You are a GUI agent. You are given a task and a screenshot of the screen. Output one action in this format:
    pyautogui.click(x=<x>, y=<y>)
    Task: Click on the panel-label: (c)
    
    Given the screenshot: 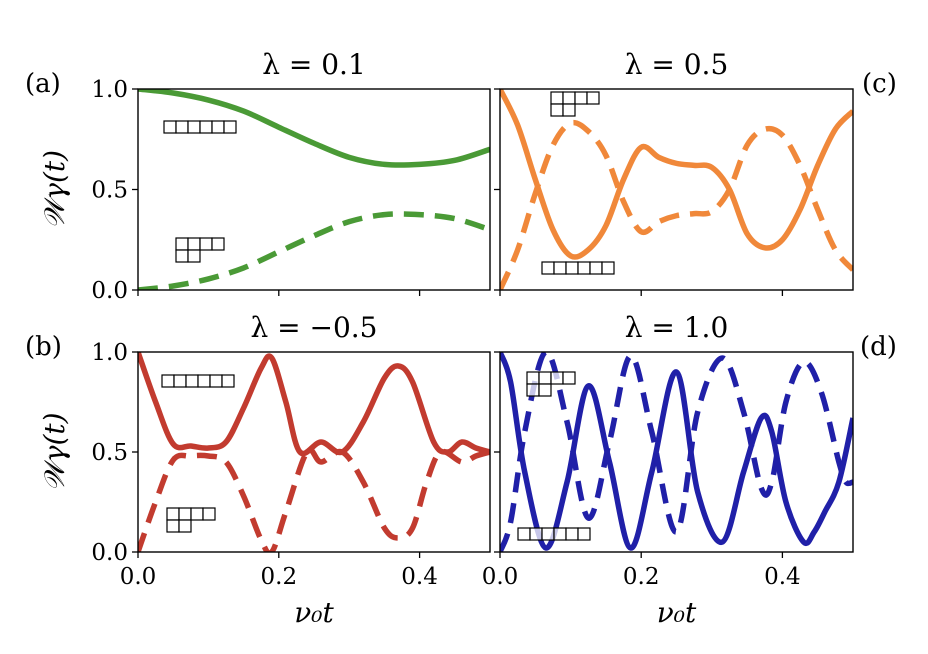 What is the action you would take?
    pyautogui.click(x=879, y=84)
    